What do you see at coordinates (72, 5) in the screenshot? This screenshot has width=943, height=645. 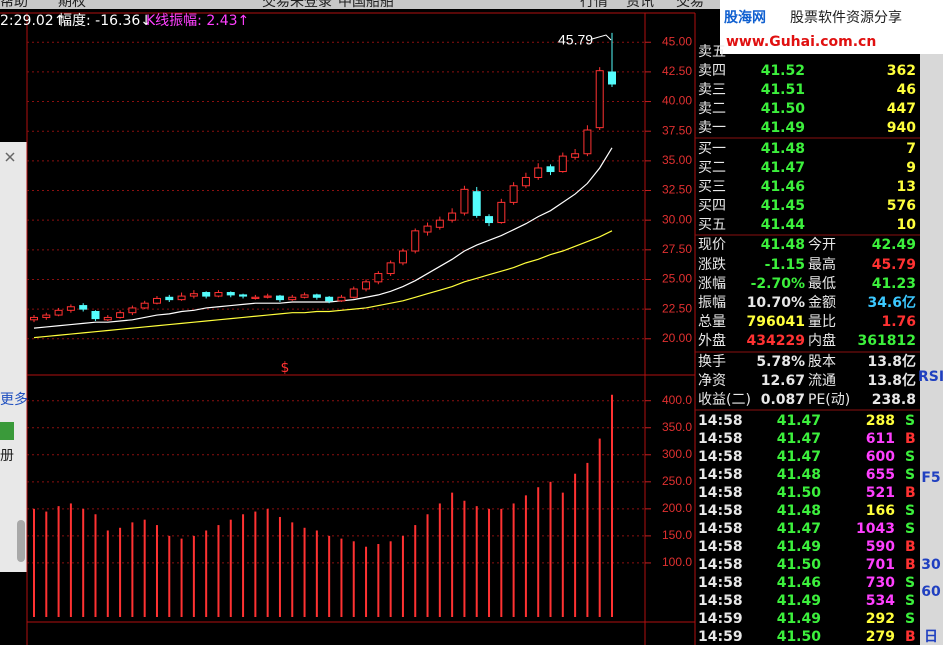 I see `menu-item: 期权` at bounding box center [72, 5].